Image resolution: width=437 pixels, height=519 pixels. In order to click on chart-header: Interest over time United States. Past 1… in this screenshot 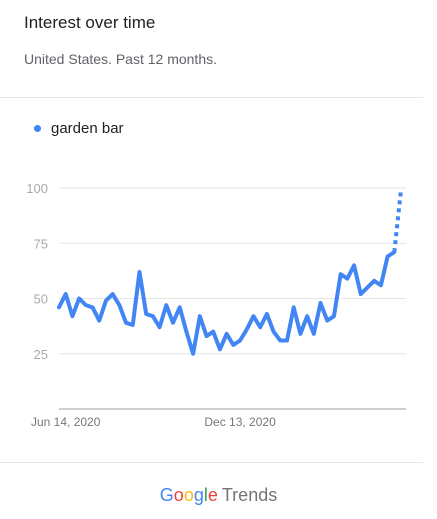, I will do `click(225, 40)`.